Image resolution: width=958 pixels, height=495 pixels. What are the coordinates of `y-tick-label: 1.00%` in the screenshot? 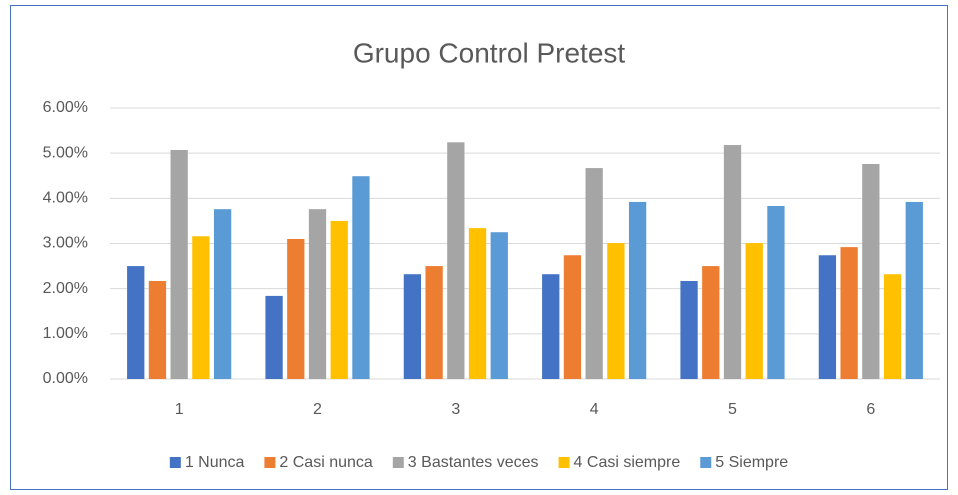 It's located at (65, 333).